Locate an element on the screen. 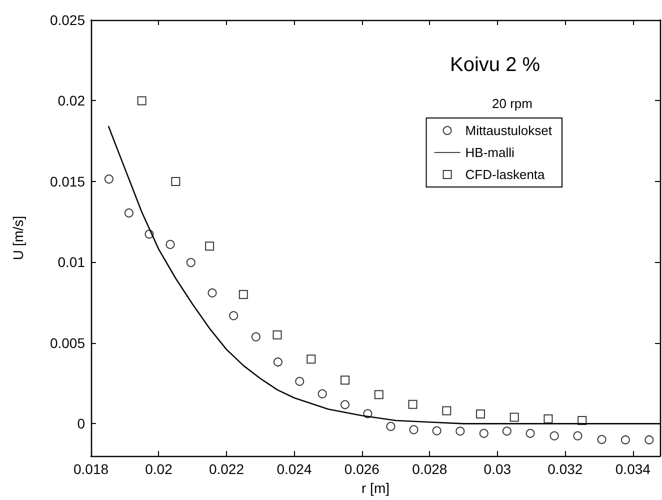  x-tick-label: 0.022 is located at coordinates (226, 469).